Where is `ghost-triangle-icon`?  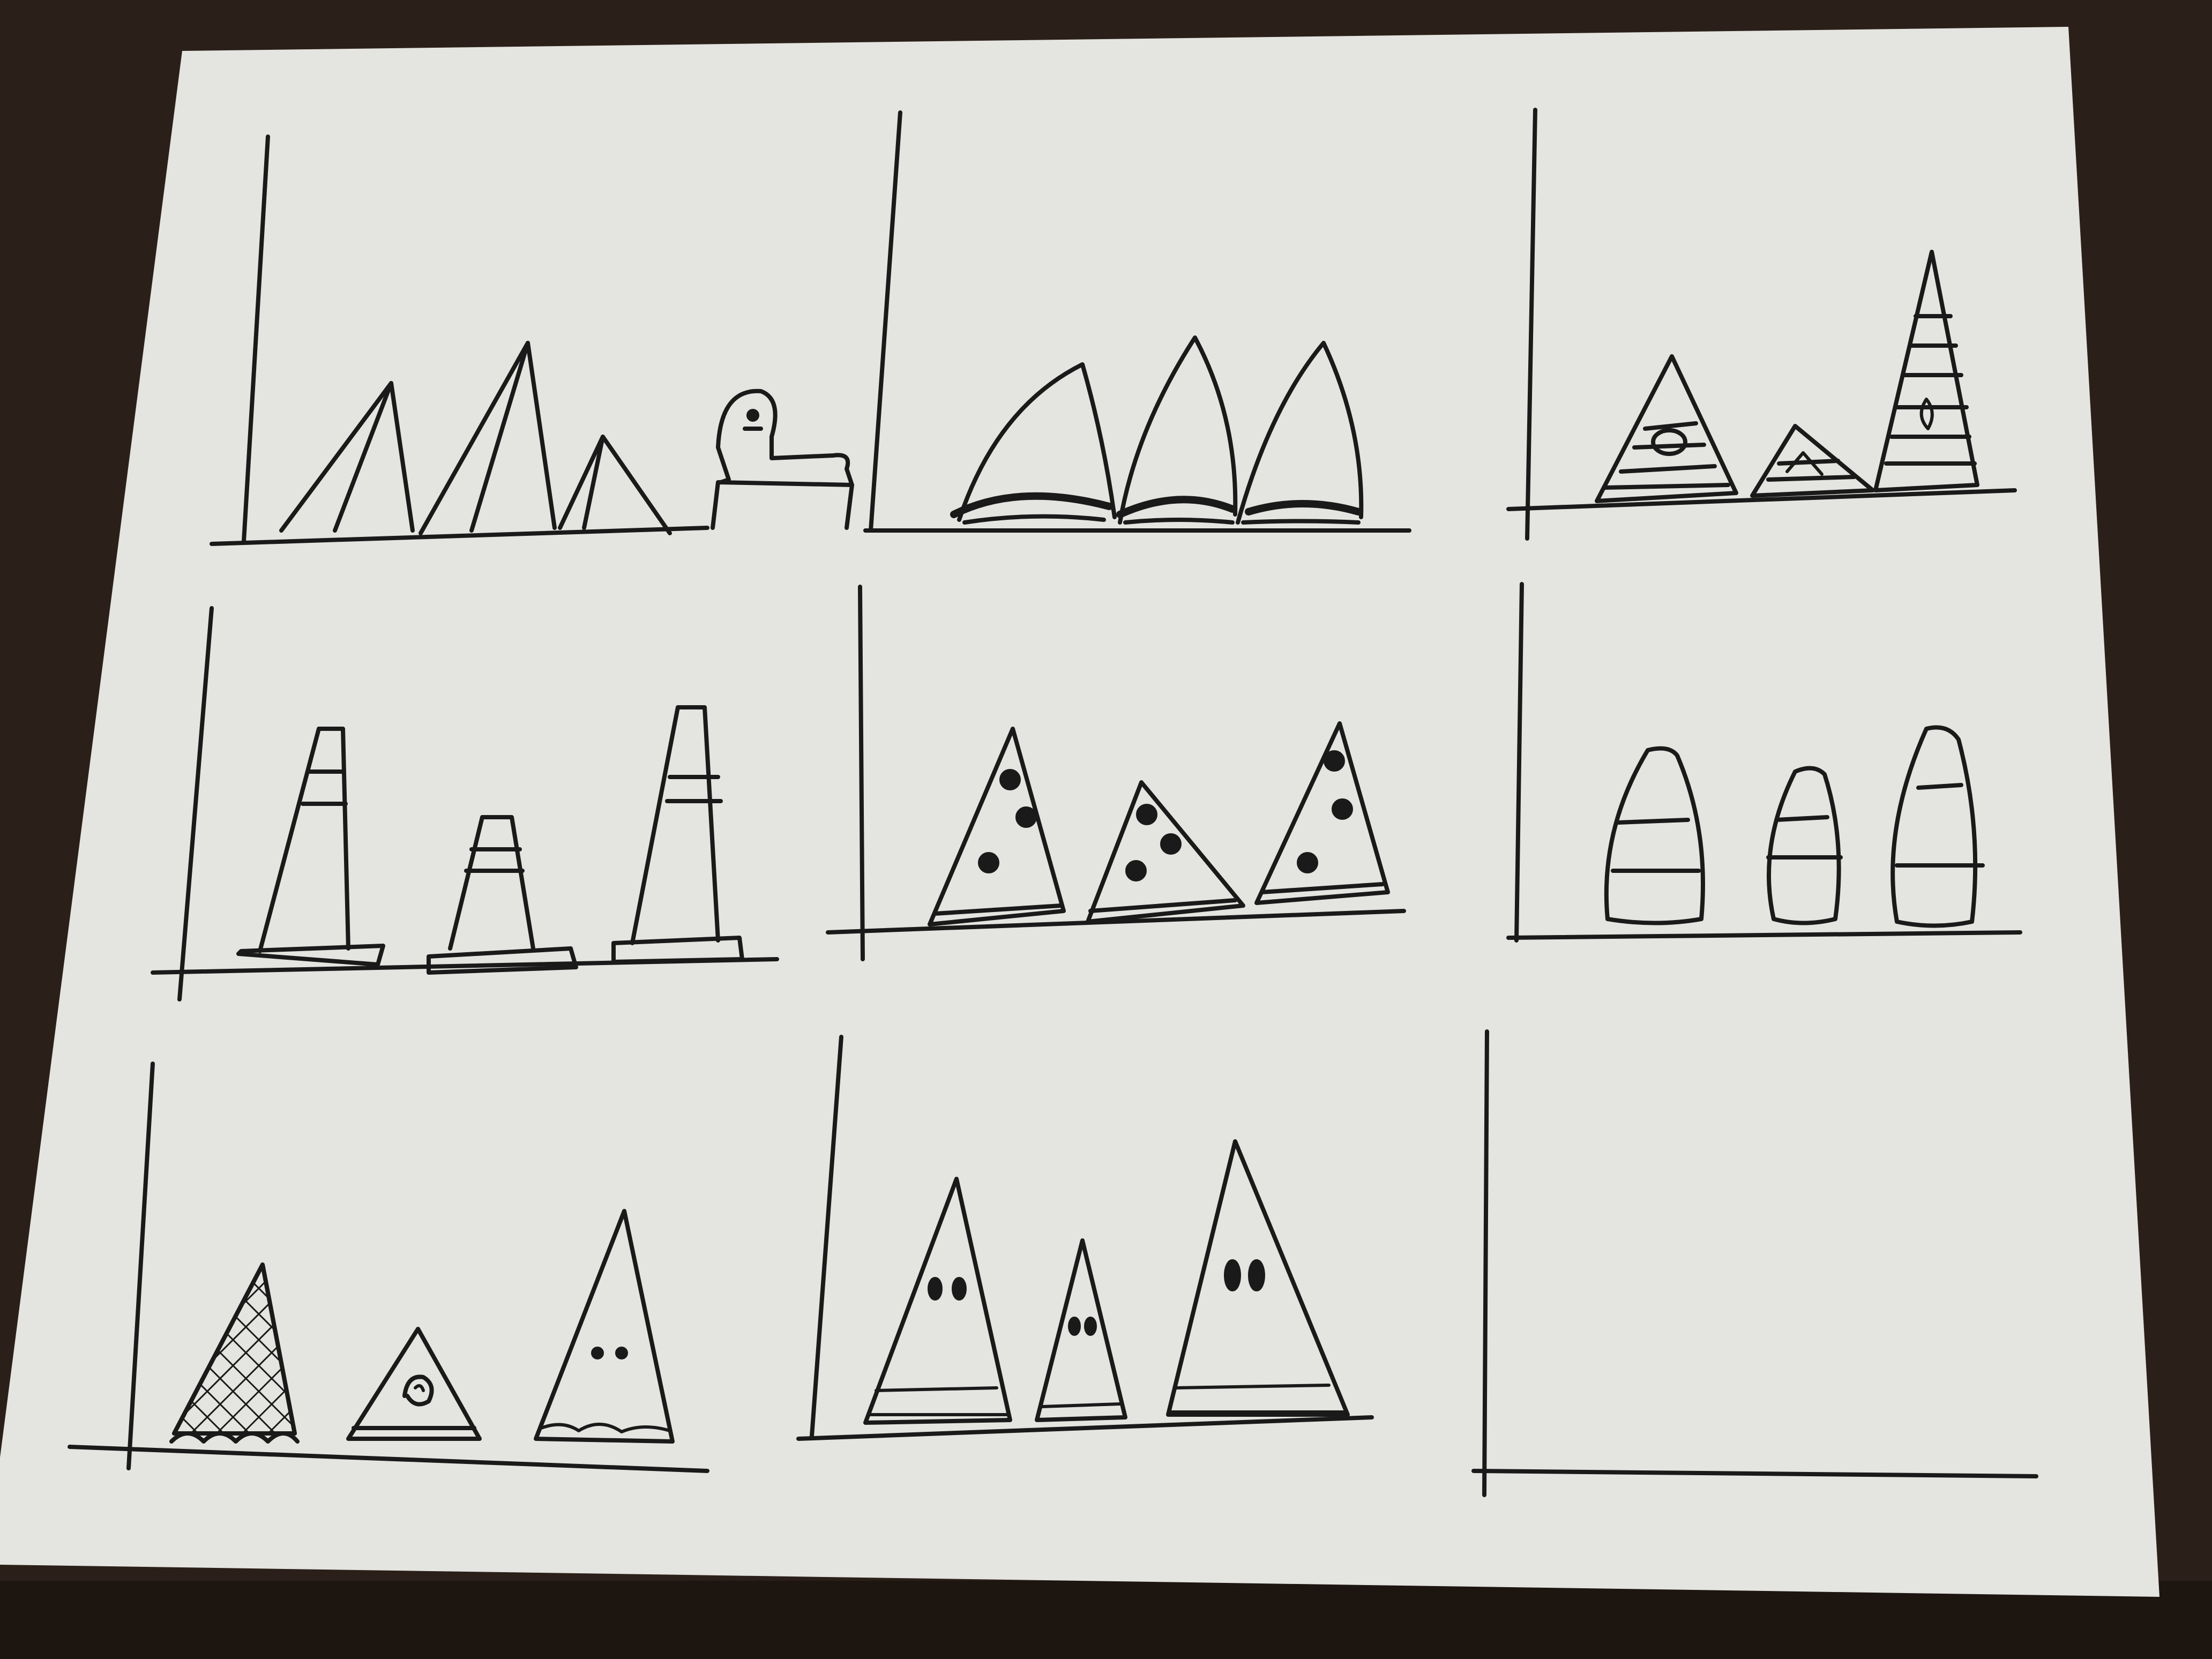
ghost-triangle-icon is located at coordinates (604, 1326).